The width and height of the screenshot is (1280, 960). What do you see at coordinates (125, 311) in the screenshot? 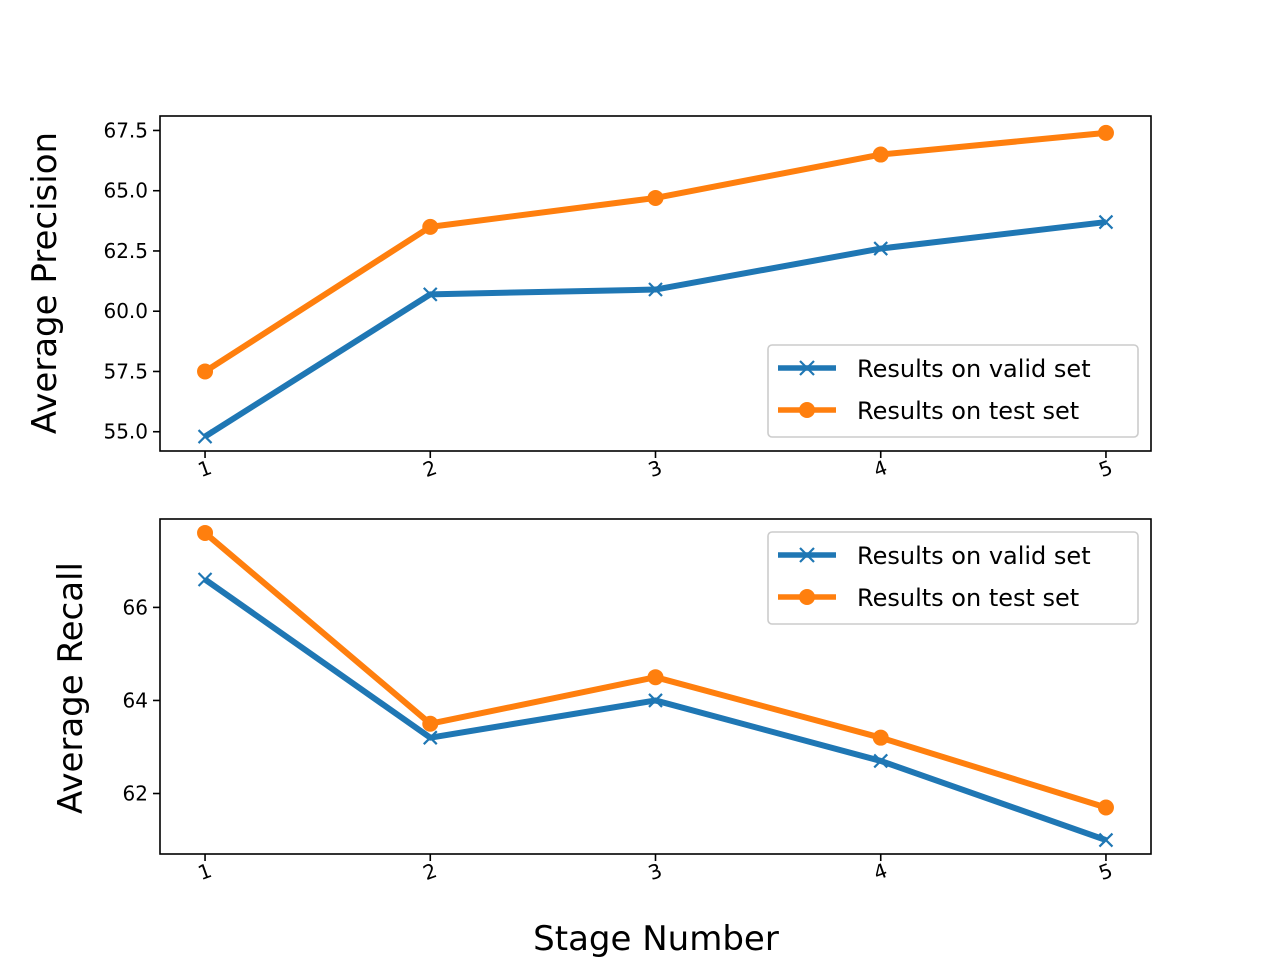
I see `precision-y-tick-label: 60.0` at bounding box center [125, 311].